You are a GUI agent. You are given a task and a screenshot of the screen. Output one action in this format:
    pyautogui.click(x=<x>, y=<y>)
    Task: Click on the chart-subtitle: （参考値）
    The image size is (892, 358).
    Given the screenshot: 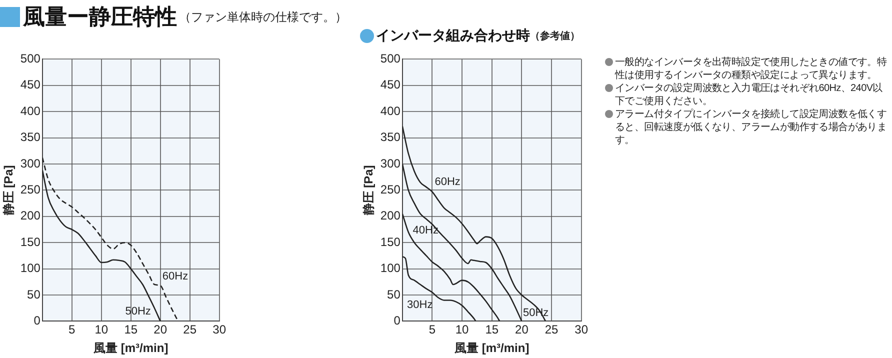 What is the action you would take?
    pyautogui.click(x=555, y=36)
    